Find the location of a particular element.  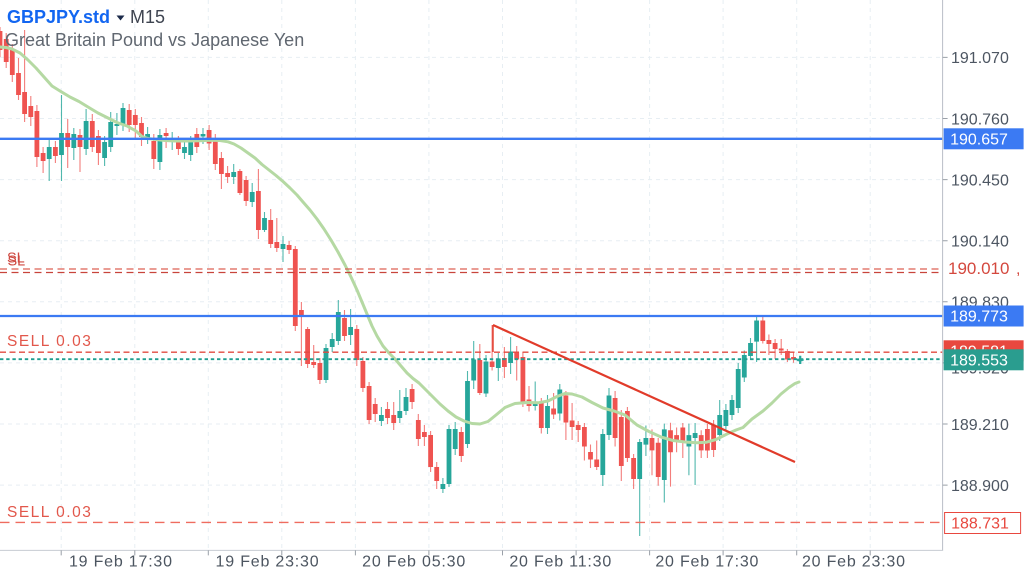

svg-text: 188.731 is located at coordinates (980, 524).